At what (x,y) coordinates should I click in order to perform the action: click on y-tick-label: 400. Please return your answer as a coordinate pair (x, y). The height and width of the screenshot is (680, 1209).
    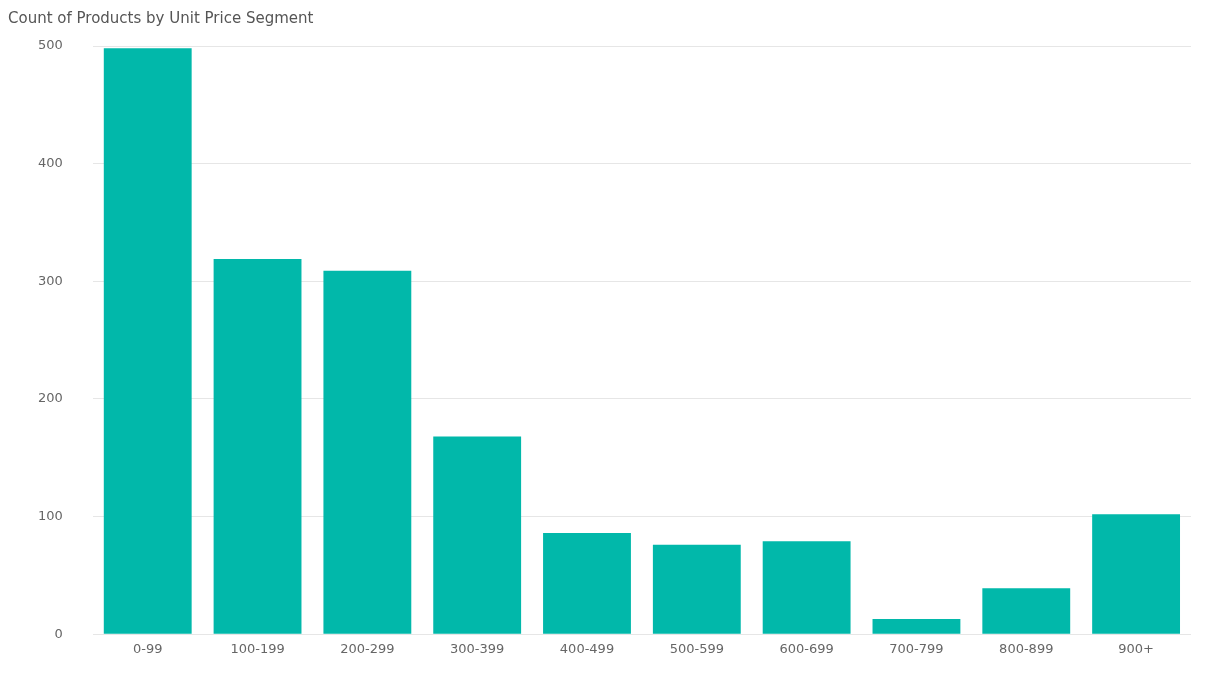
    Looking at the image, I should click on (50, 163).